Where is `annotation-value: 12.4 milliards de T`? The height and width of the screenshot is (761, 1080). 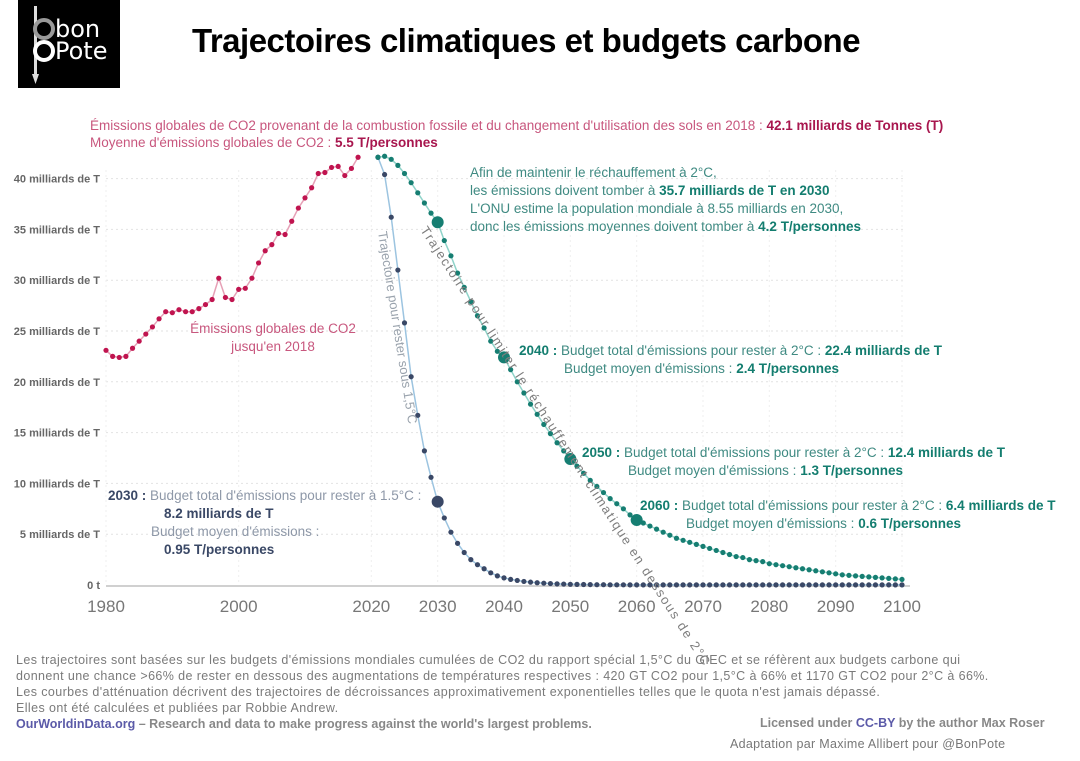
annotation-value: 12.4 milliards de T is located at coordinates (946, 452).